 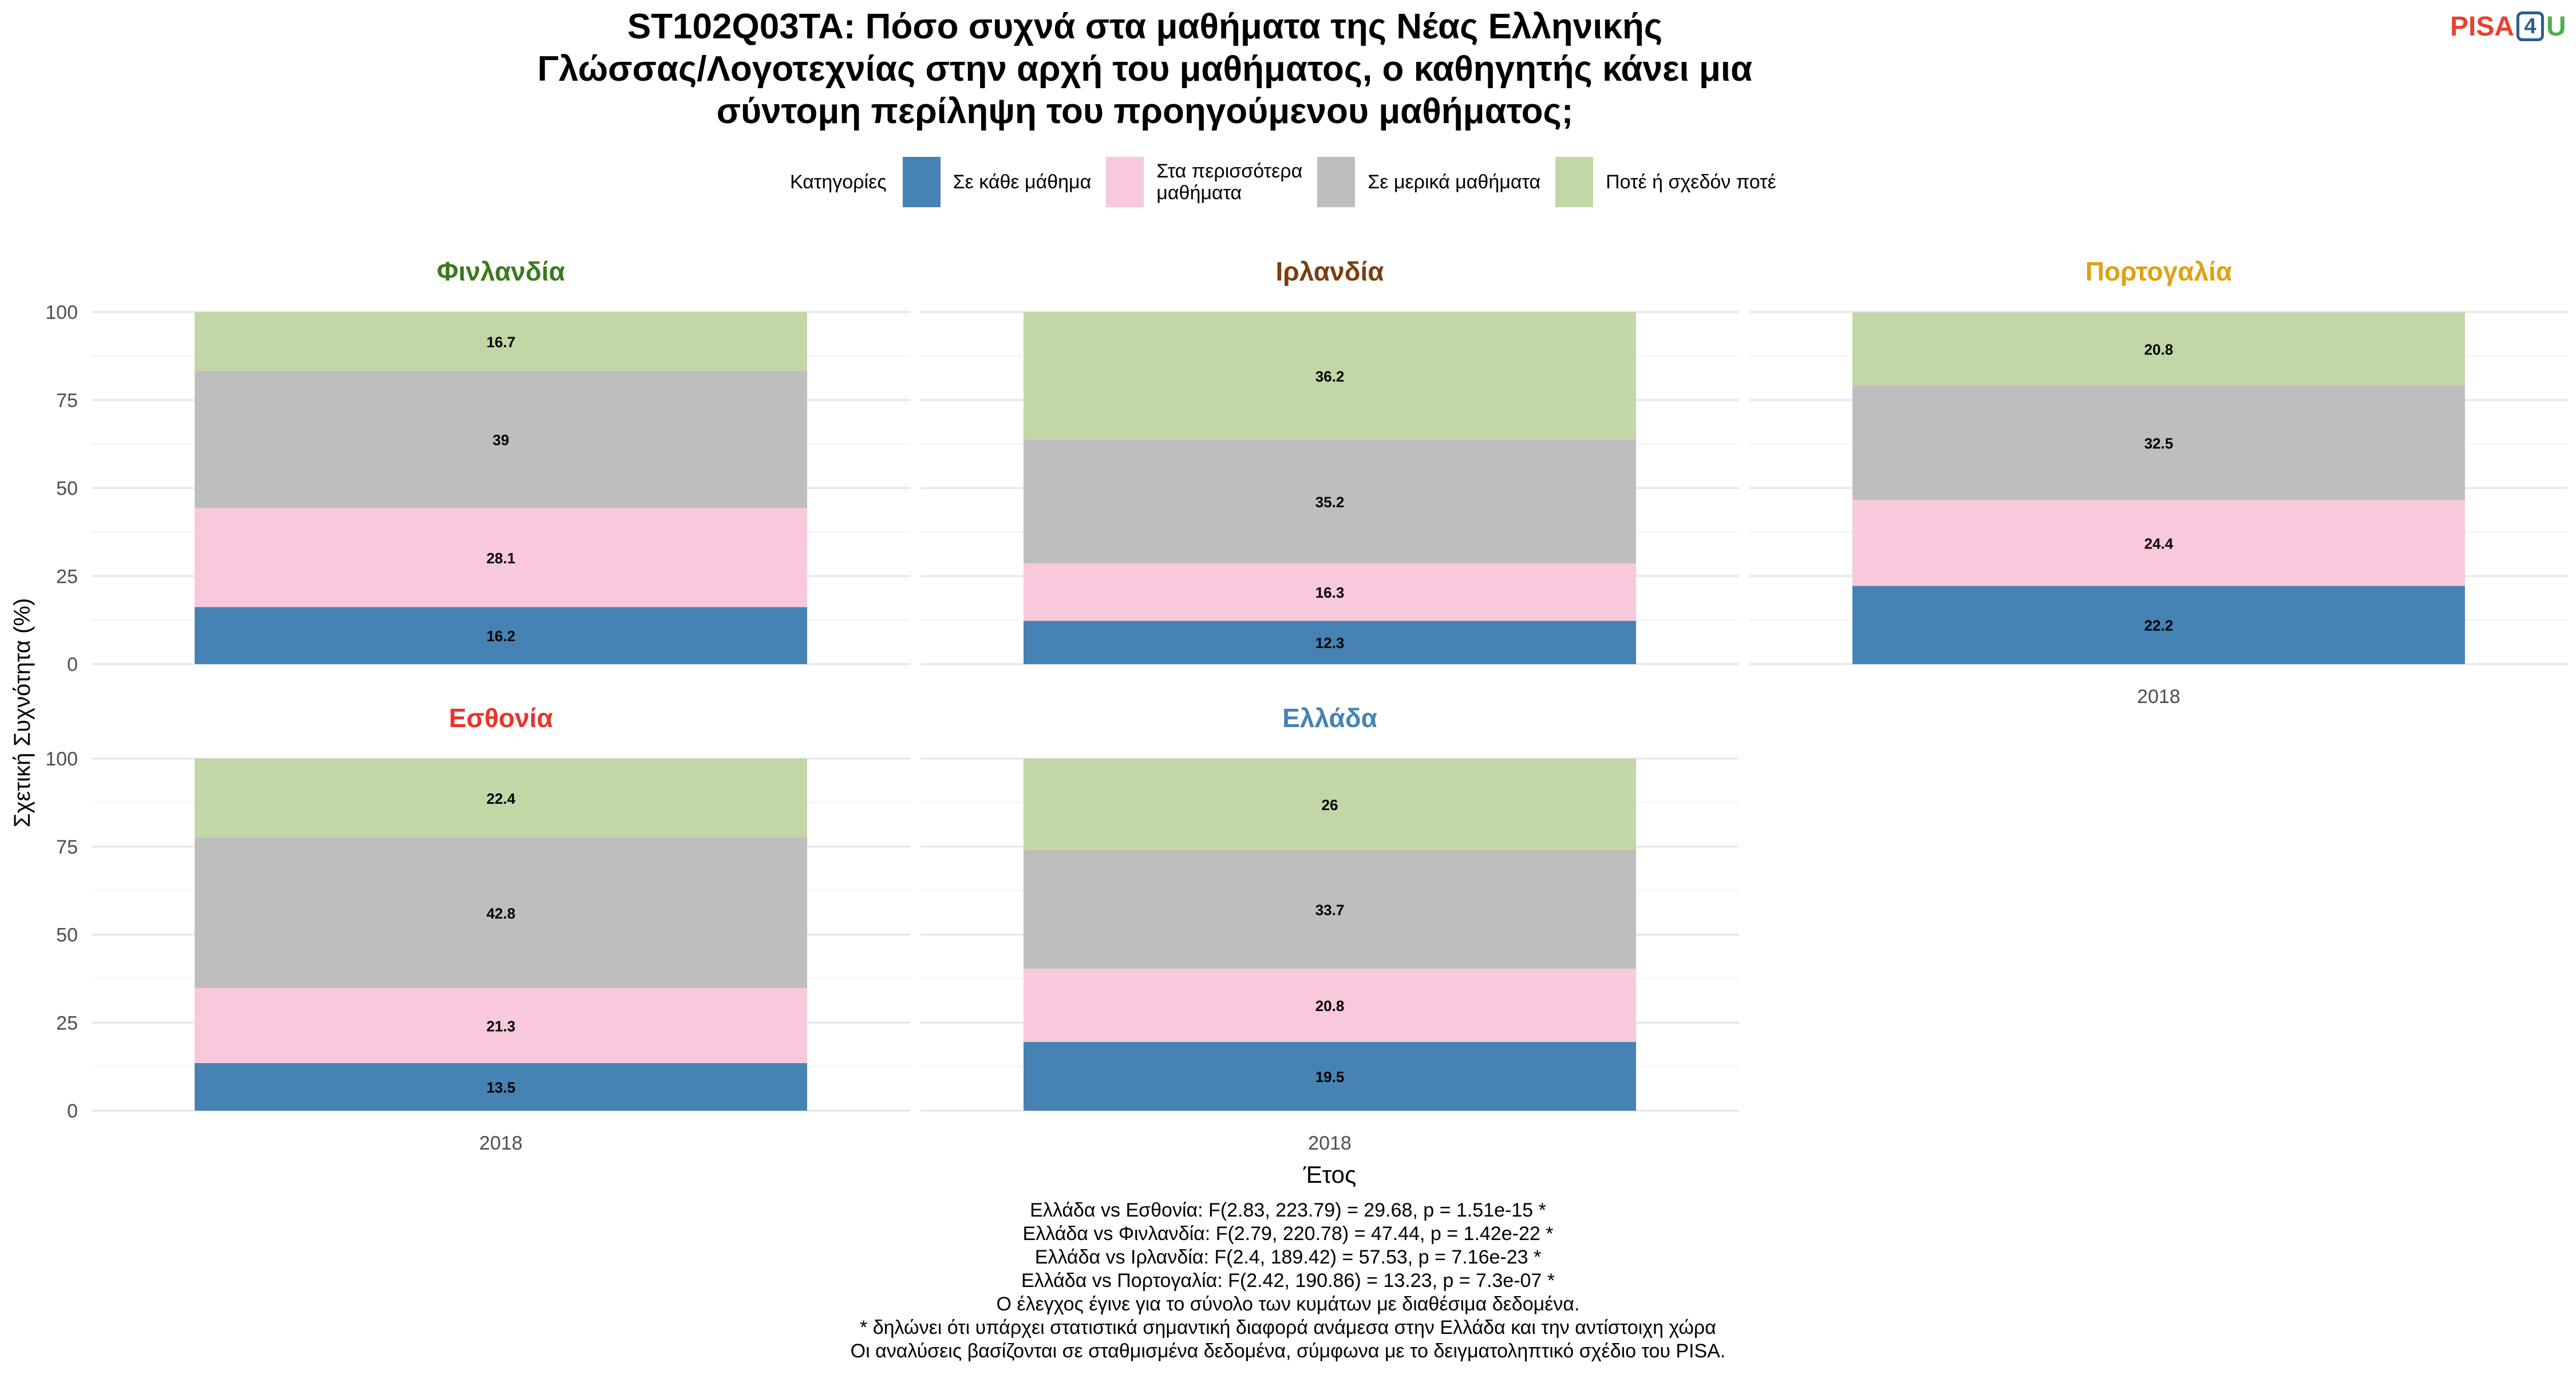 I want to click on legend-label: Σε κάθε μάθημα, so click(x=1022, y=182).